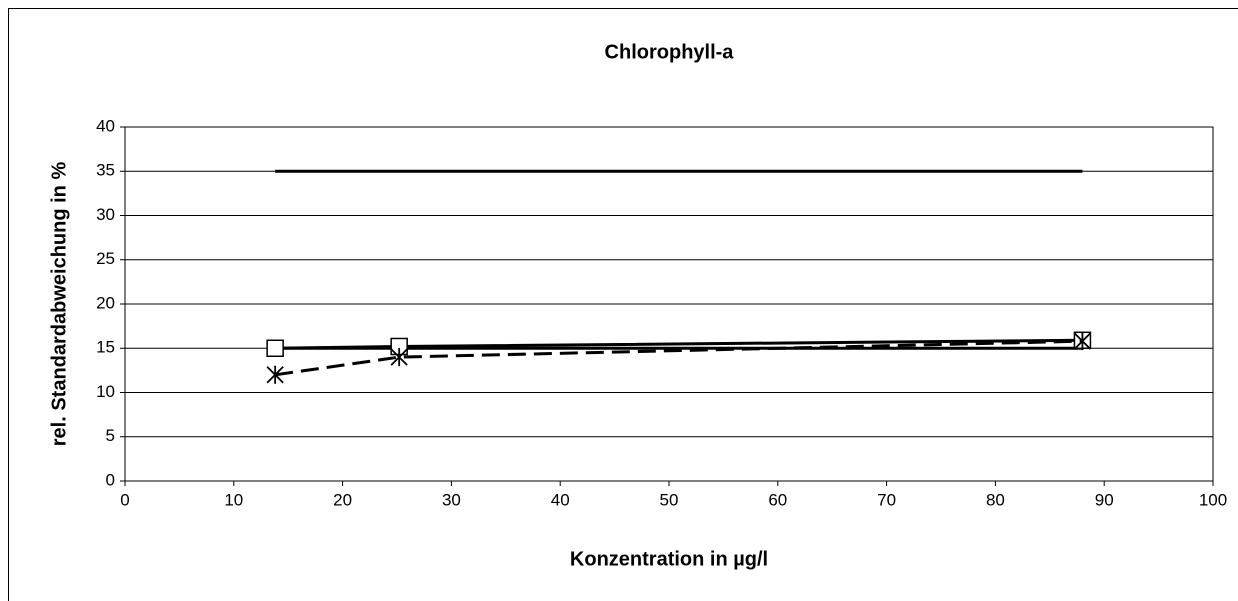 This screenshot has height=601, width=1238. Describe the element at coordinates (110, 479) in the screenshot. I see `y-tick-label: 0` at that location.